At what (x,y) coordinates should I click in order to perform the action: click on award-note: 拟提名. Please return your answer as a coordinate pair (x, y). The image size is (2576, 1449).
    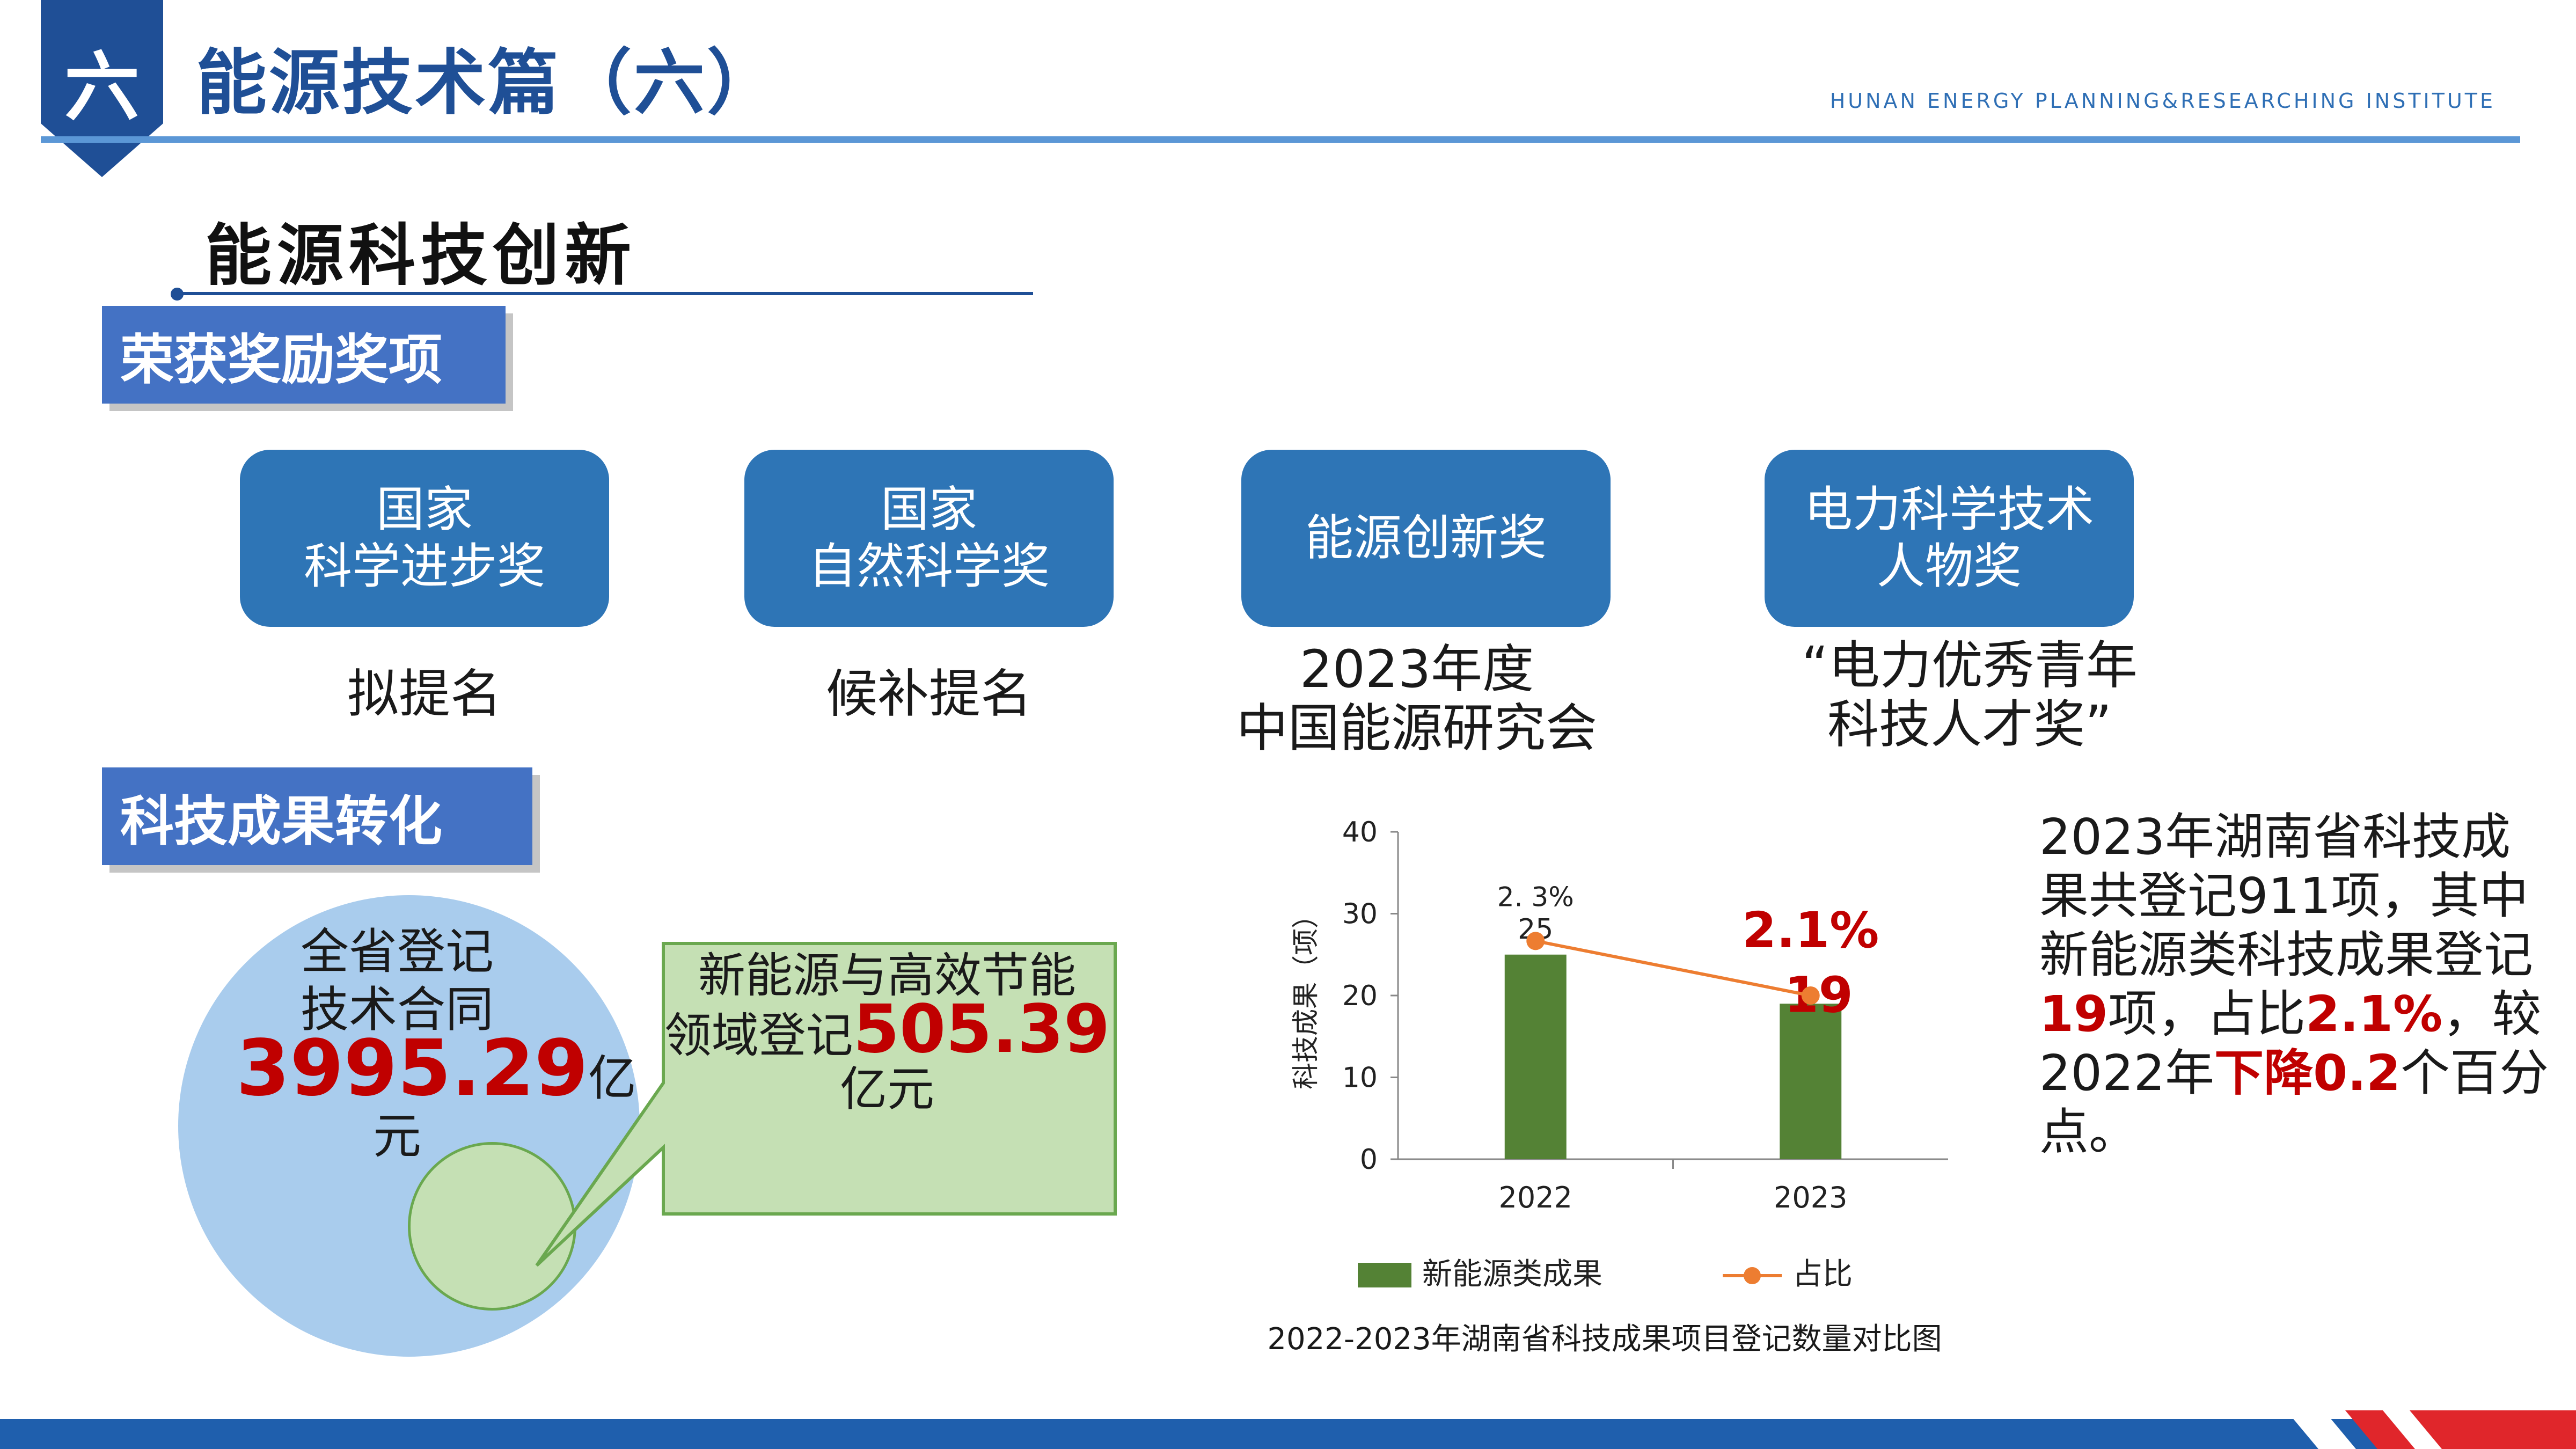
    Looking at the image, I should click on (424, 693).